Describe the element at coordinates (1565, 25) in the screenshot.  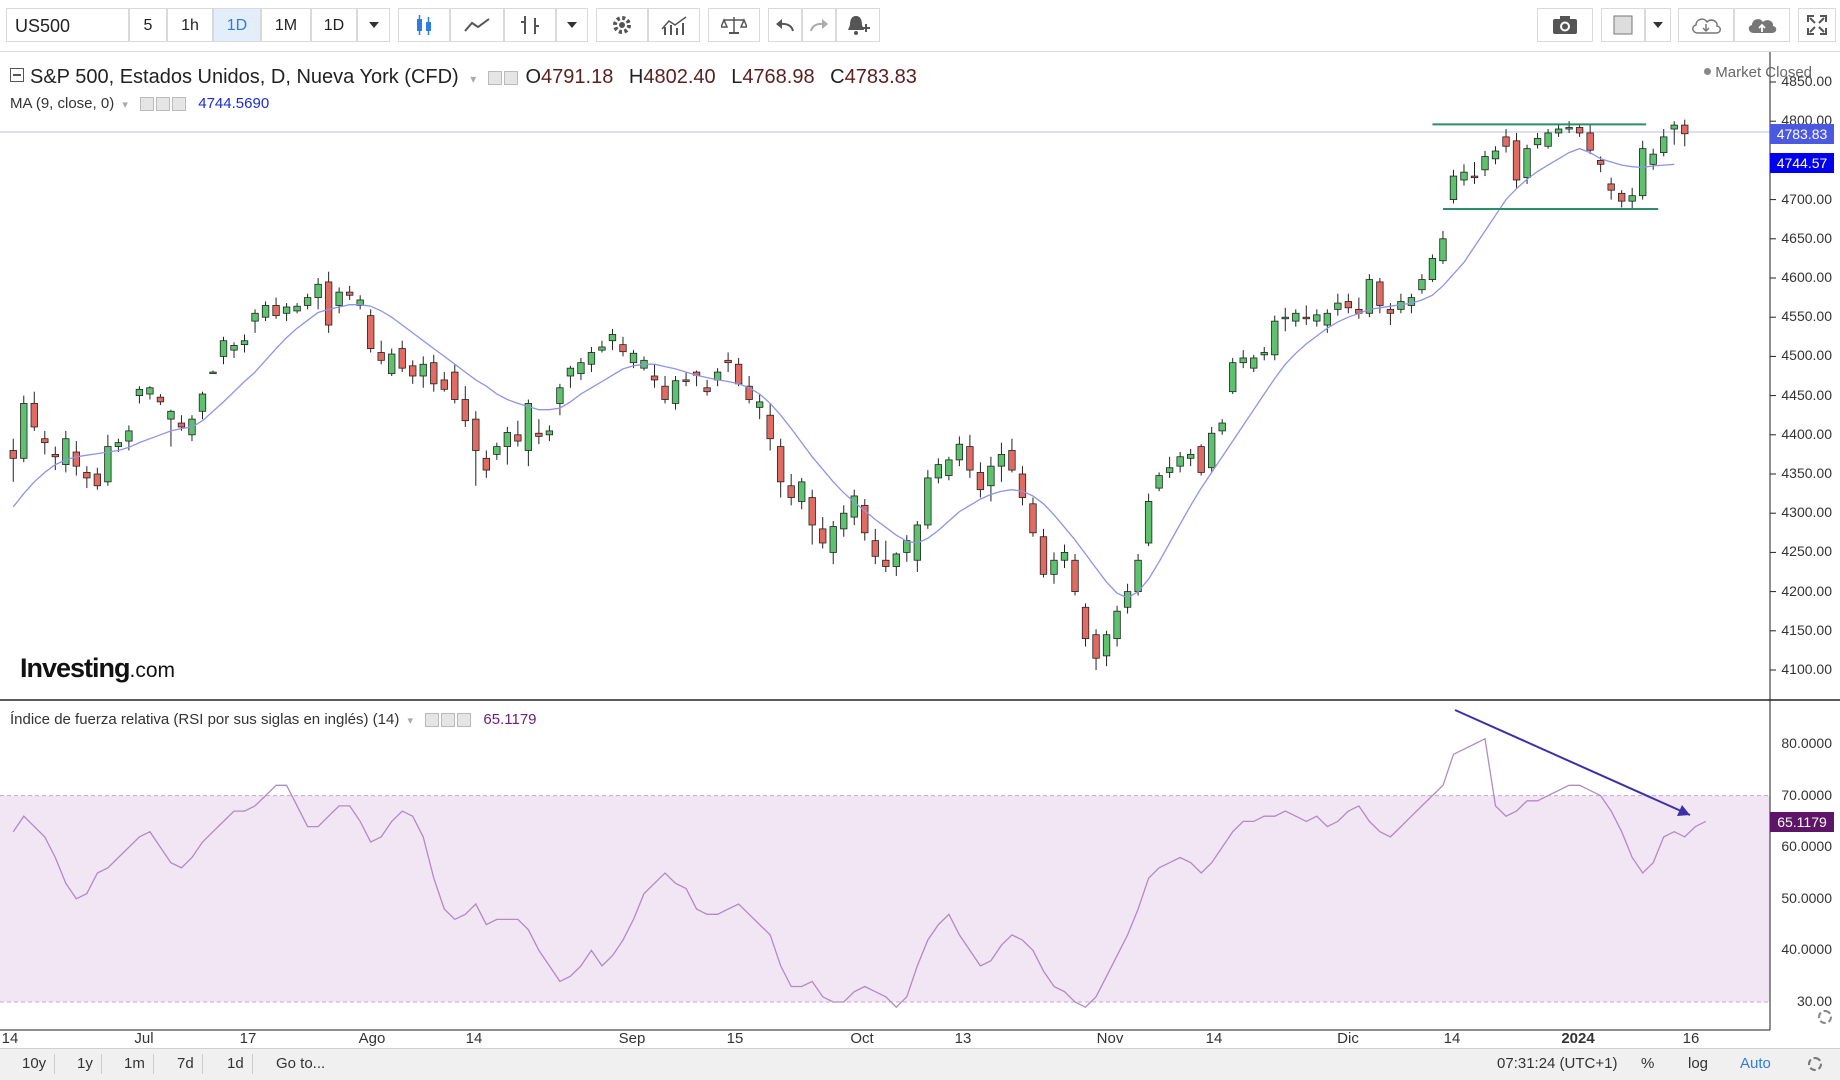
I see `snapshot-button` at that location.